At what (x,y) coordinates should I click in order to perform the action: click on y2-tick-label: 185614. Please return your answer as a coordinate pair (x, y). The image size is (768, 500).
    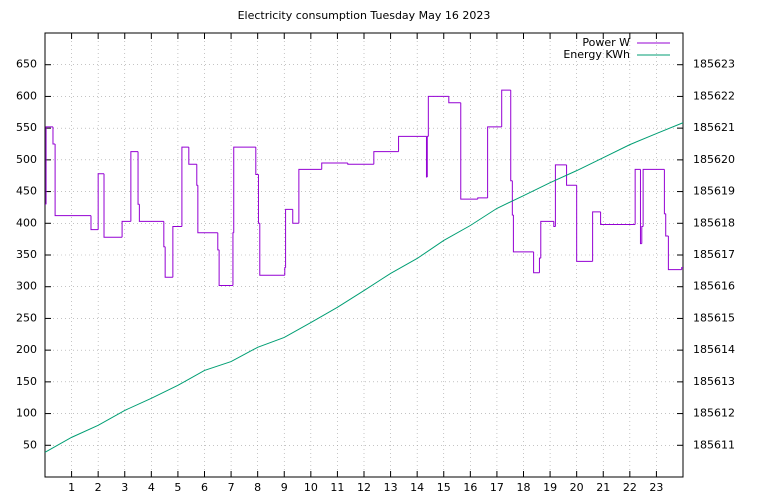
    Looking at the image, I should click on (714, 349).